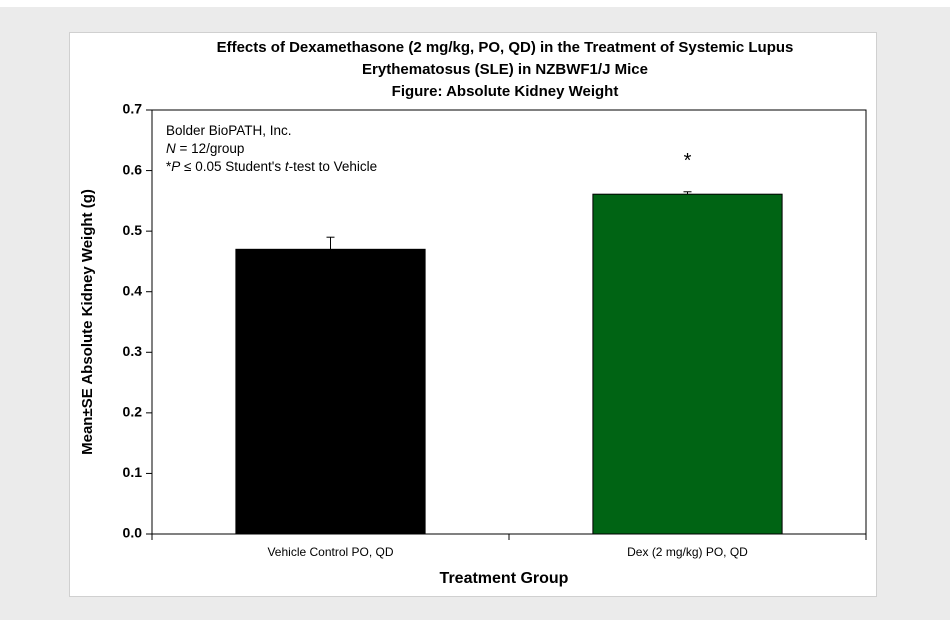  Describe the element at coordinates (87, 322) in the screenshot. I see `y-axis-label: Mean±SE Absolute Kidney Weight (g)` at that location.